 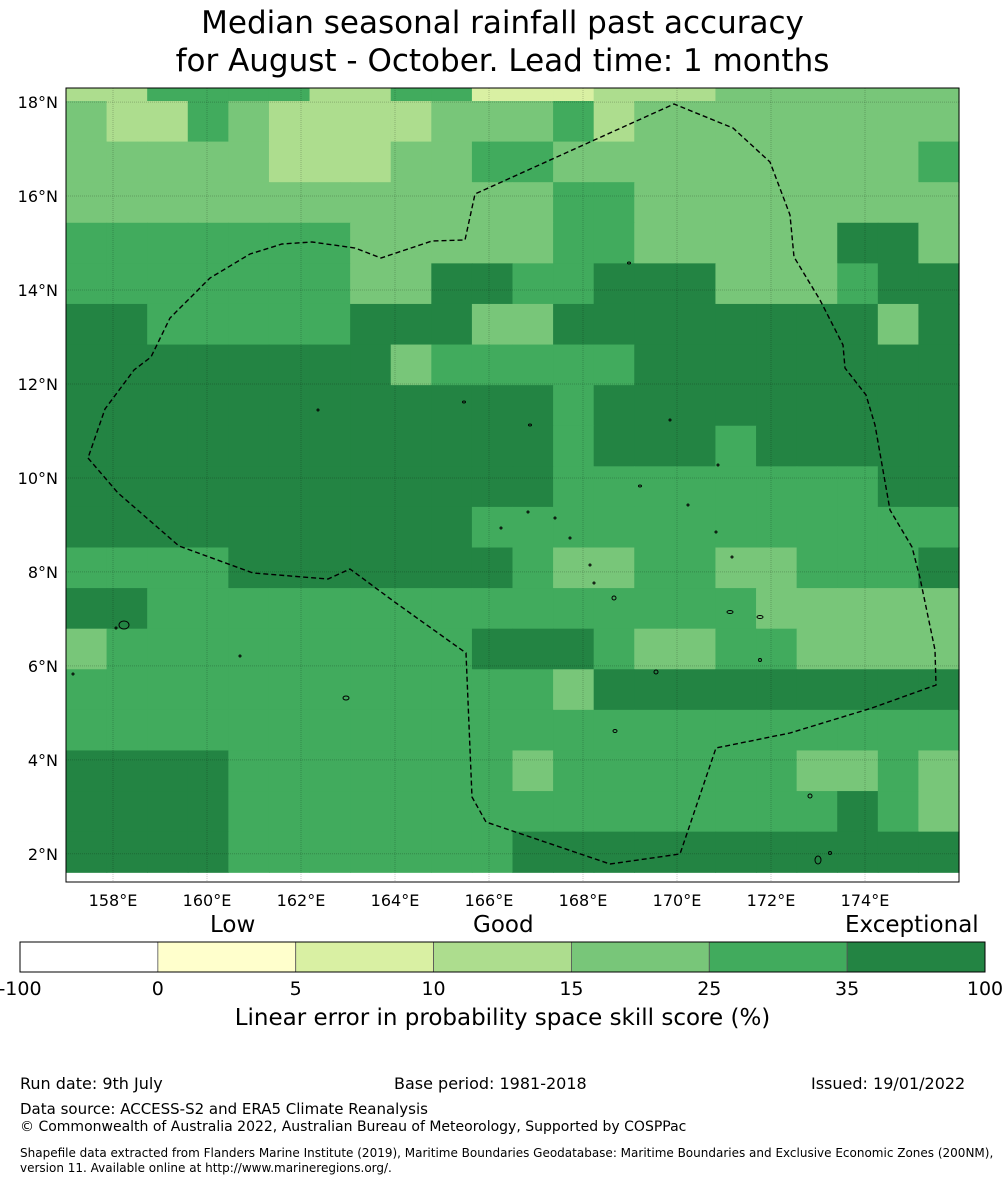 What do you see at coordinates (490, 1083) in the screenshot?
I see `base-period: Base period: 1981-2018` at bounding box center [490, 1083].